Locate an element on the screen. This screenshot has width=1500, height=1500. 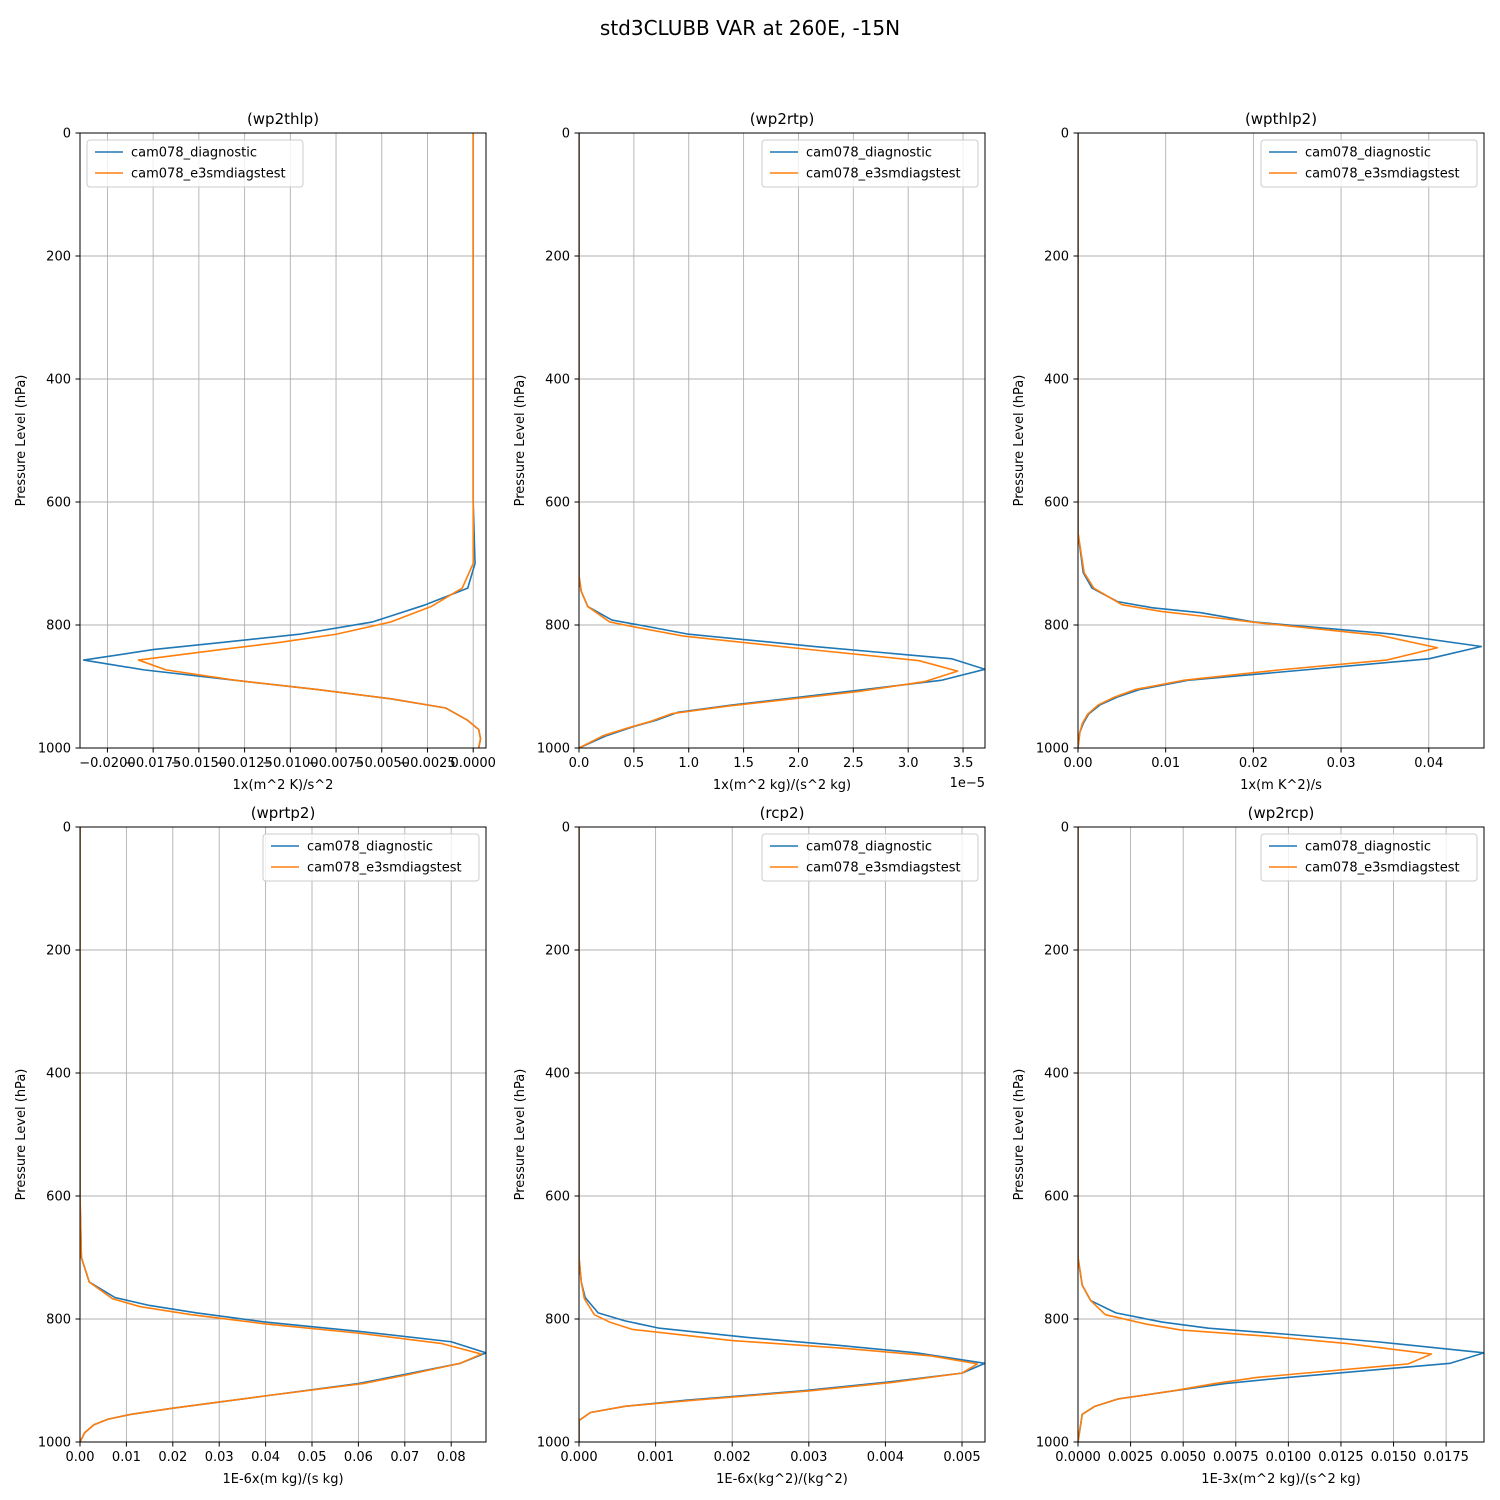
x-tick-label: 0.0100 is located at coordinates (1289, 1457).